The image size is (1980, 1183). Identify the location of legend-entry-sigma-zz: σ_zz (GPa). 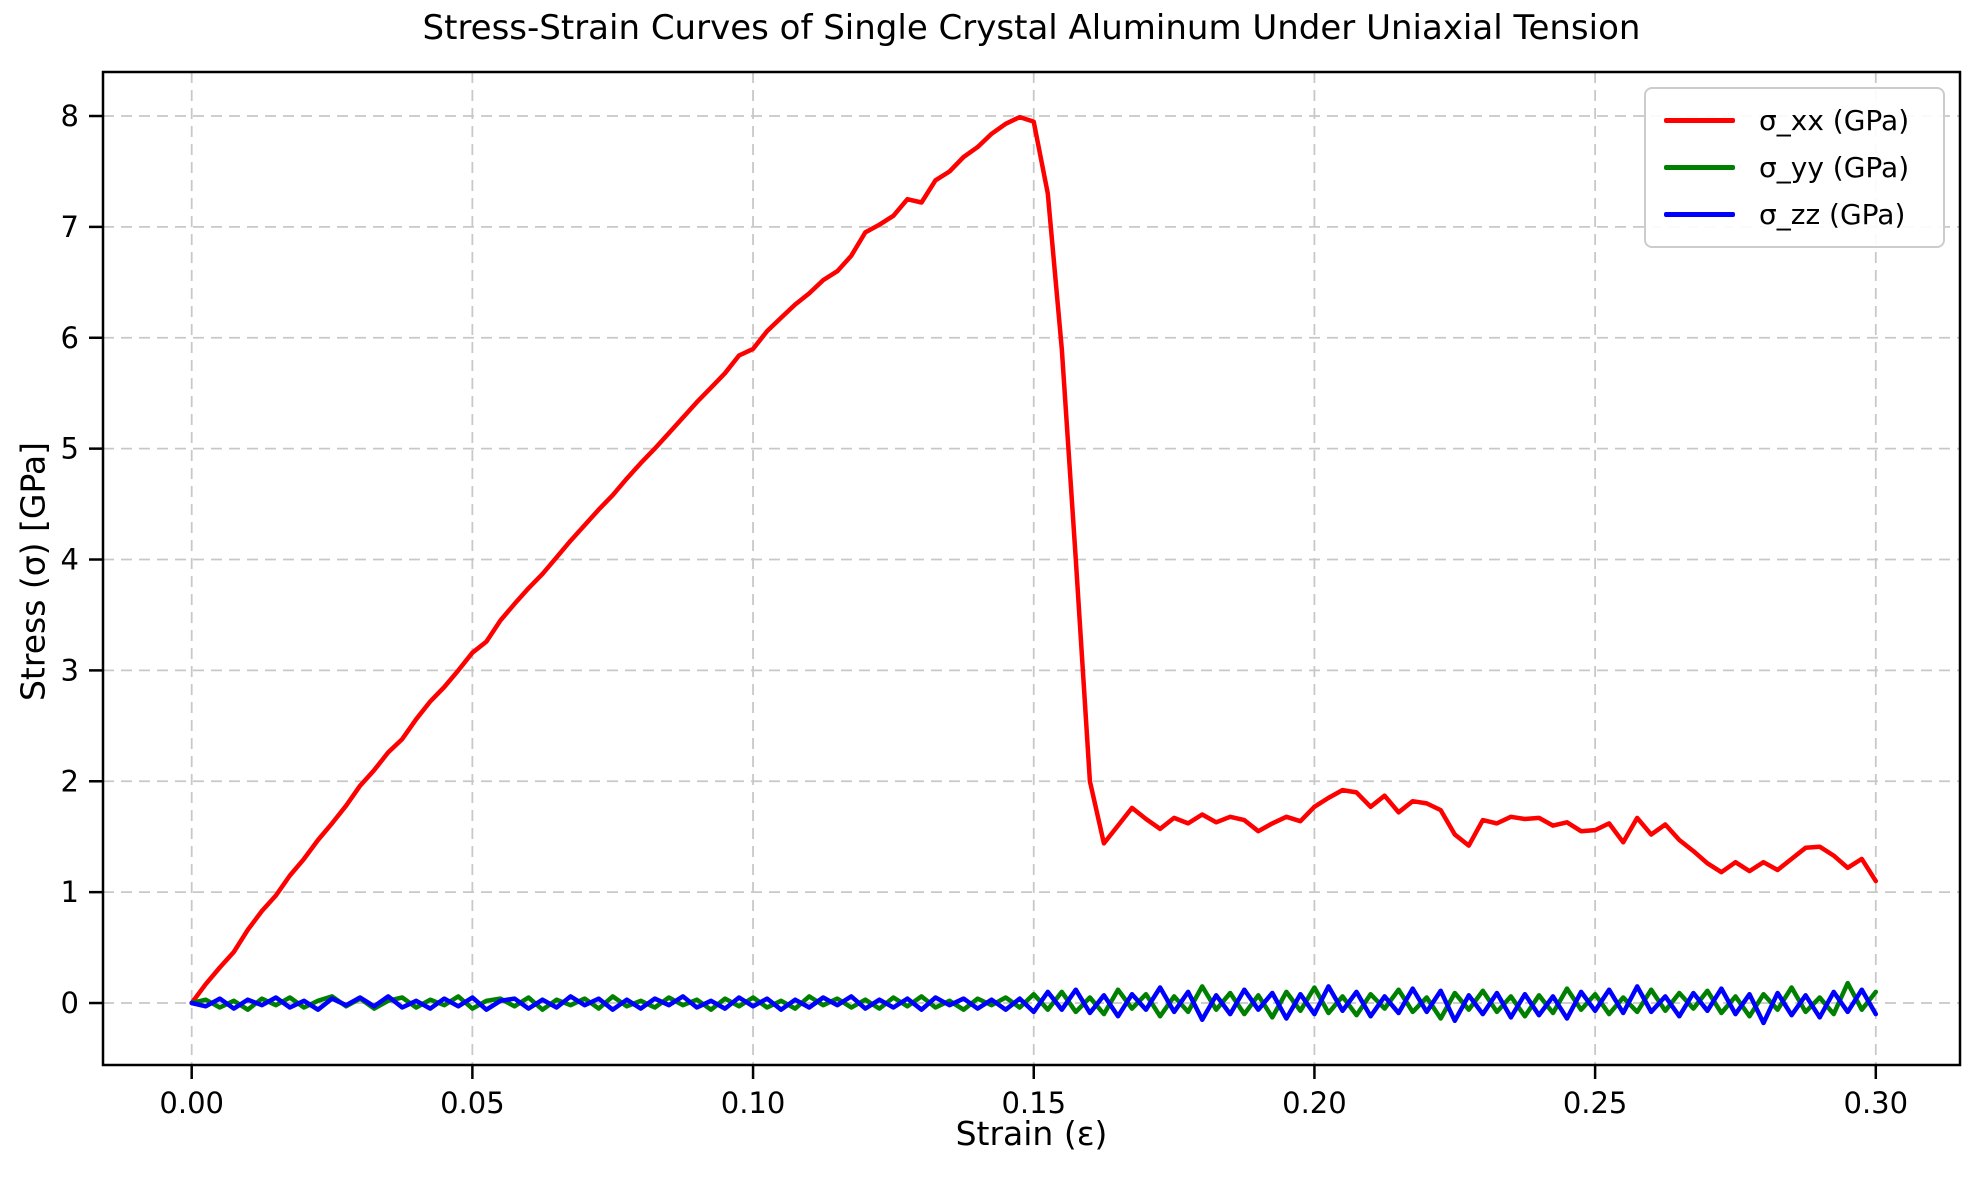
(1794, 214).